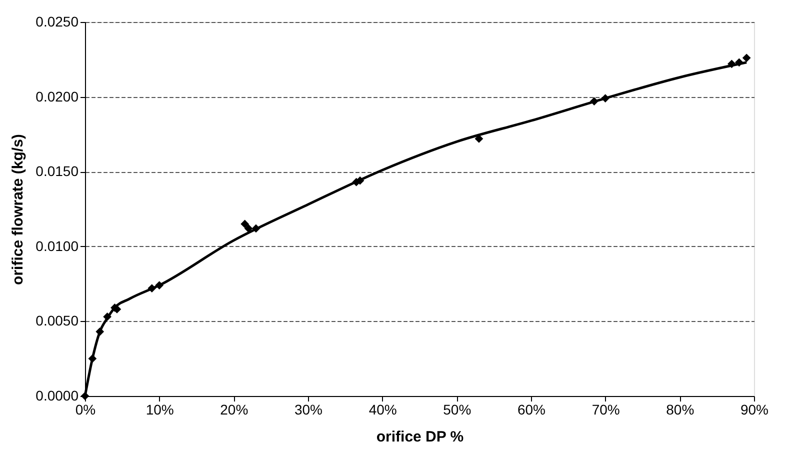 This screenshot has width=789, height=454. I want to click on x-tick-label: 80%, so click(680, 410).